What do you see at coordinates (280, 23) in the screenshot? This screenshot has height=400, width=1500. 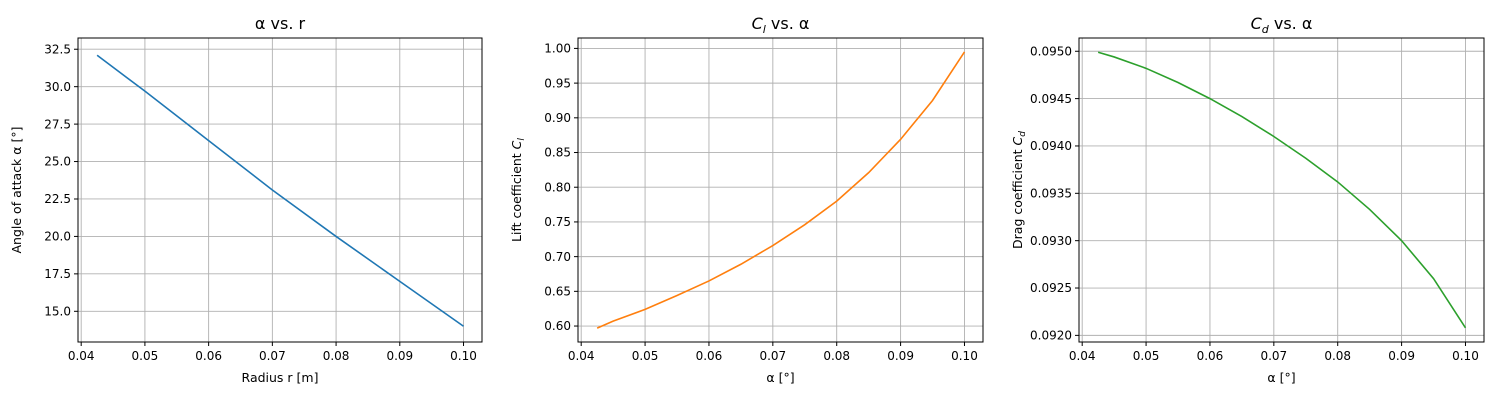 I see `chart-title: α vs. r` at bounding box center [280, 23].